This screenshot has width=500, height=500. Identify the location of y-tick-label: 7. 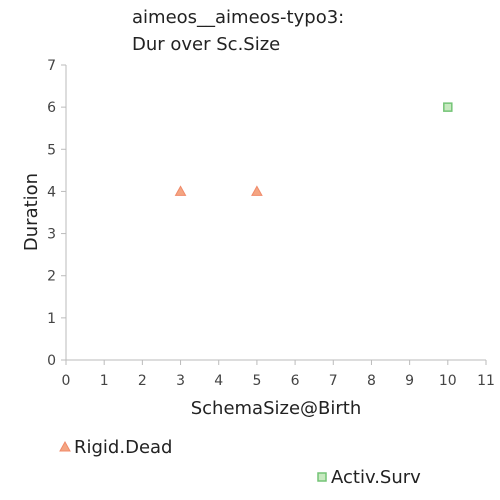
(51, 66).